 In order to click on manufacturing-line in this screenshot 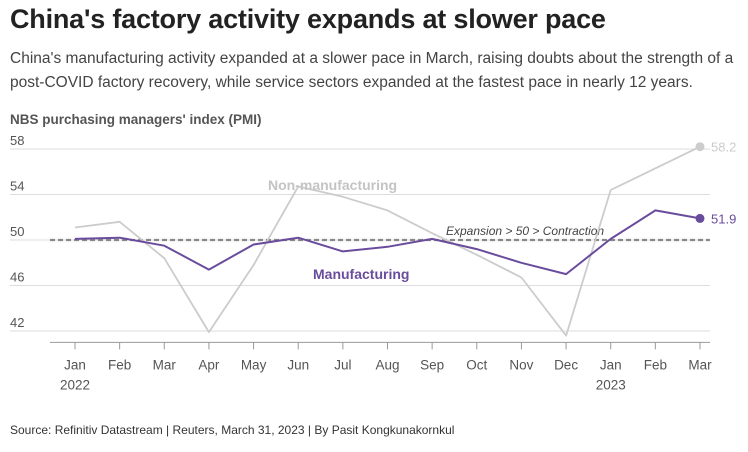, I will do `click(387, 242)`.